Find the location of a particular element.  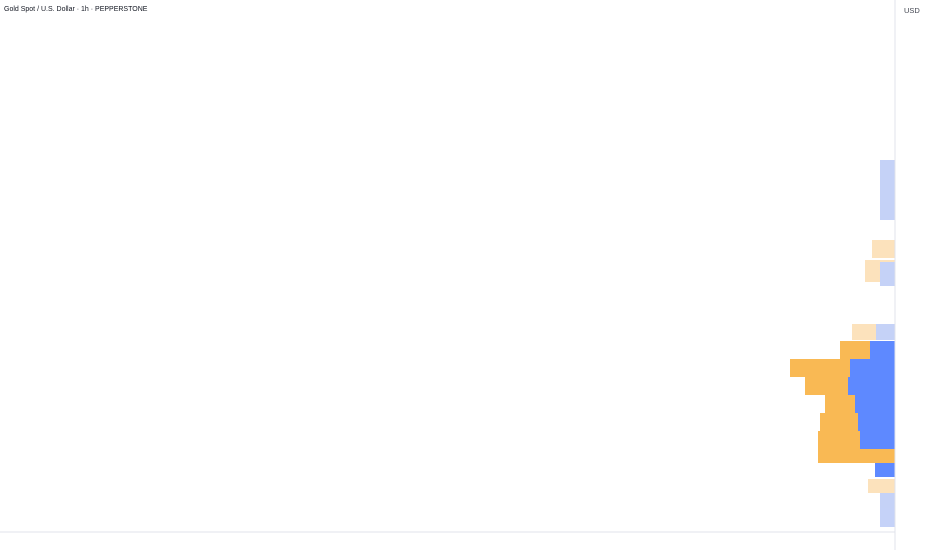

currency: USD is located at coordinates (912, 10).